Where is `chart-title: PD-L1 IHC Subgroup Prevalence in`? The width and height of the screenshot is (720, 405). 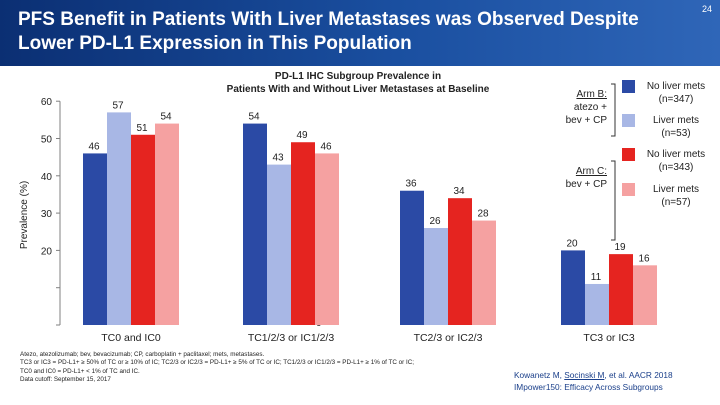
chart-title: PD-L1 IHC Subgroup Prevalence in is located at coordinates (358, 76).